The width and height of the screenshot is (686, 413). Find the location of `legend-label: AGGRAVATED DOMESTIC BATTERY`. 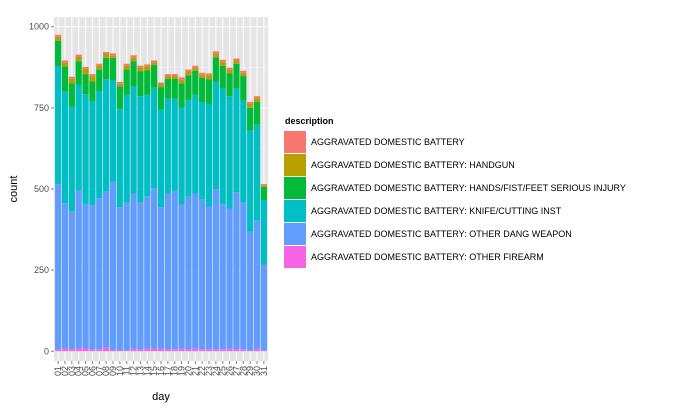

legend-label: AGGRAVATED DOMESTIC BATTERY is located at coordinates (388, 142).